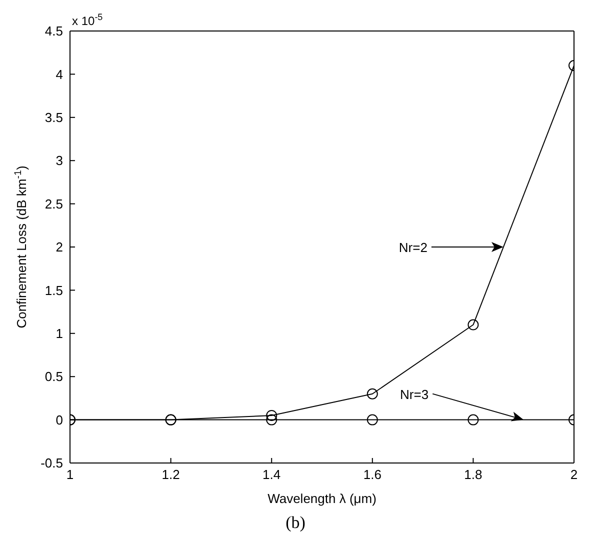 Image resolution: width=591 pixels, height=549 pixels. What do you see at coordinates (413, 247) in the screenshot?
I see `legend-label: Nr=2` at bounding box center [413, 247].